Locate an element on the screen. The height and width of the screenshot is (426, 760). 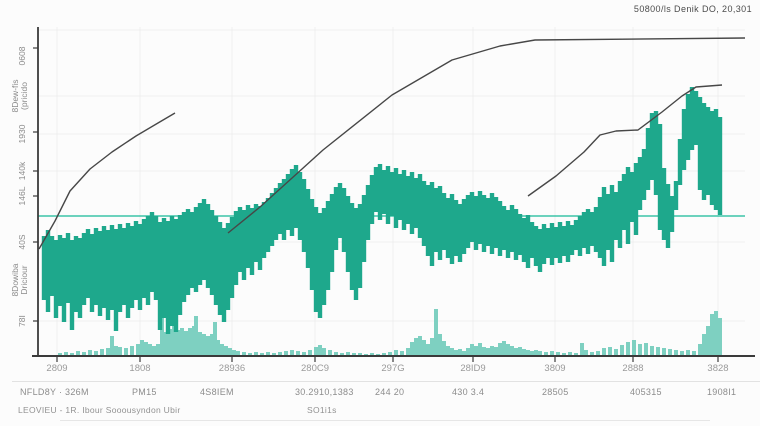
y-axis-label: 8Dowiba is located at coordinates (15, 279).